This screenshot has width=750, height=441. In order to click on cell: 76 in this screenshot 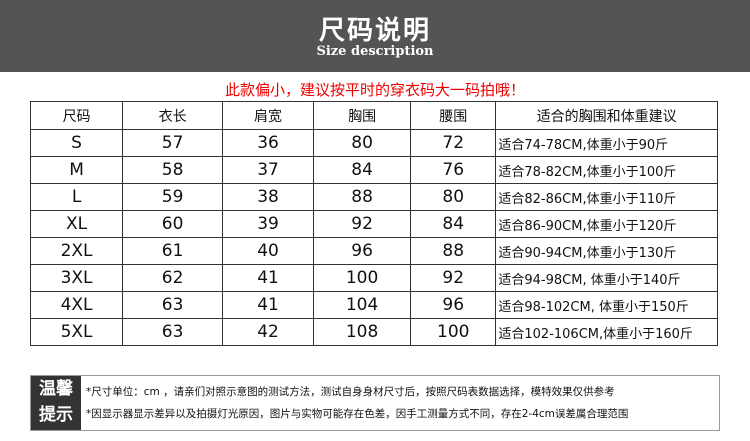, I will do `click(453, 170)`.